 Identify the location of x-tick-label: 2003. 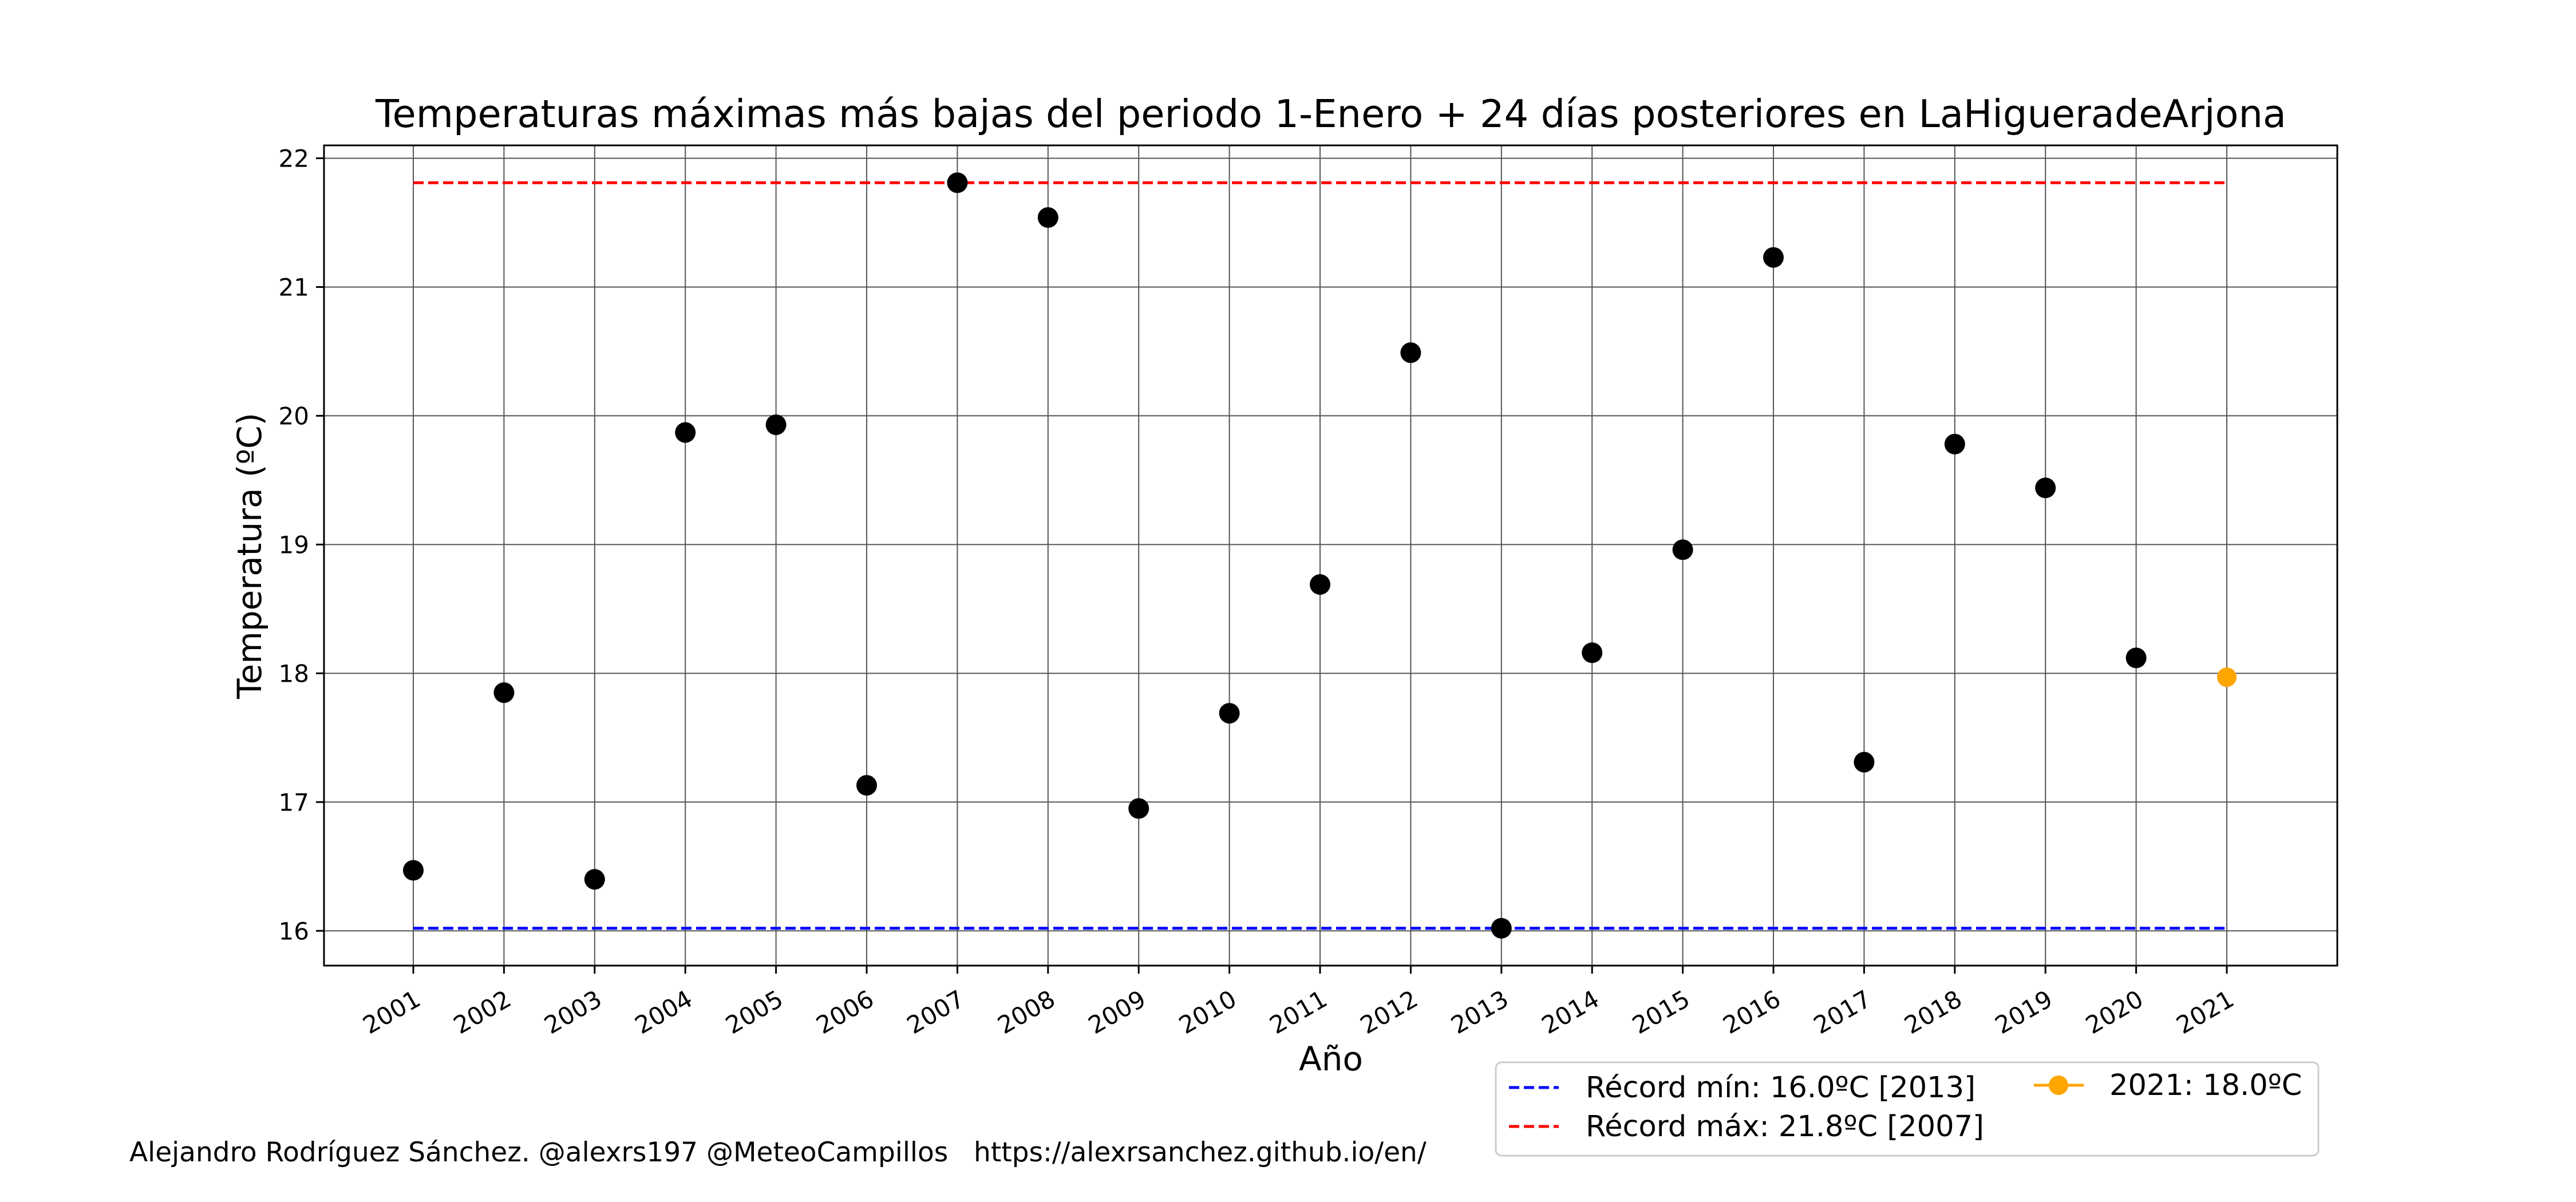
(572, 1012).